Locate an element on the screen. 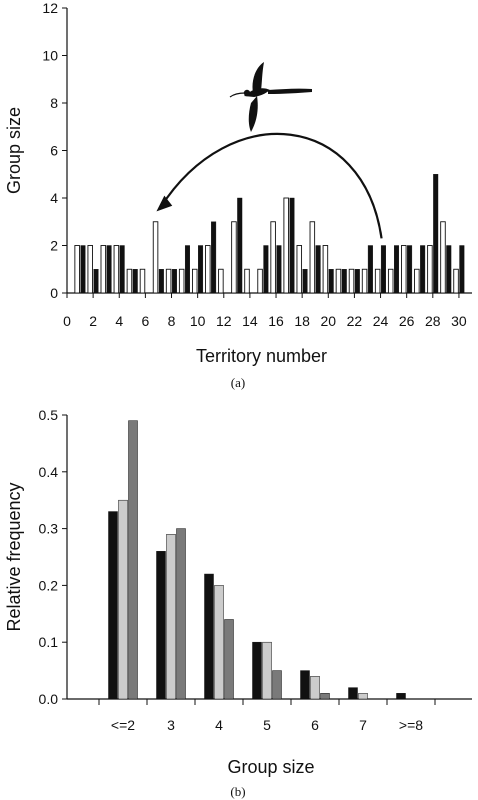 The image size is (478, 800). x-tick-label: 30 is located at coordinates (459, 321).